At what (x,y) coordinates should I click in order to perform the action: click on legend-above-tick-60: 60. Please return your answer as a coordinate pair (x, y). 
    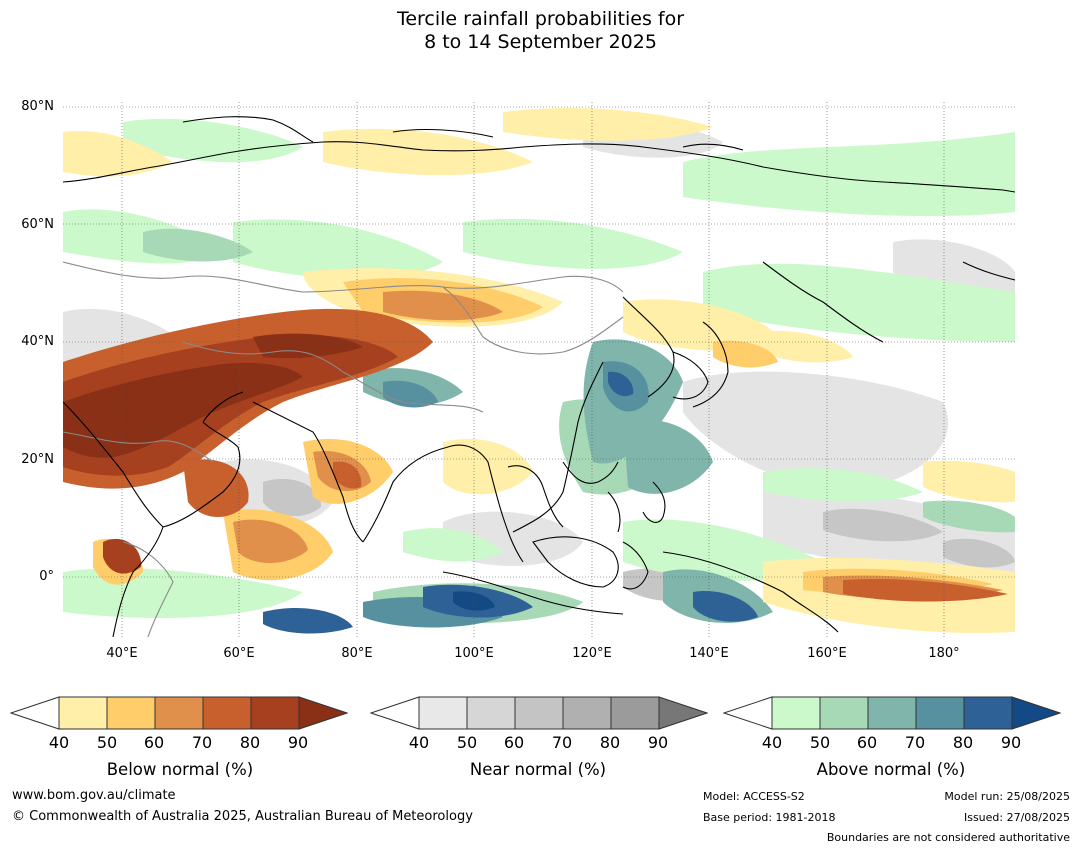
    Looking at the image, I should click on (867, 742).